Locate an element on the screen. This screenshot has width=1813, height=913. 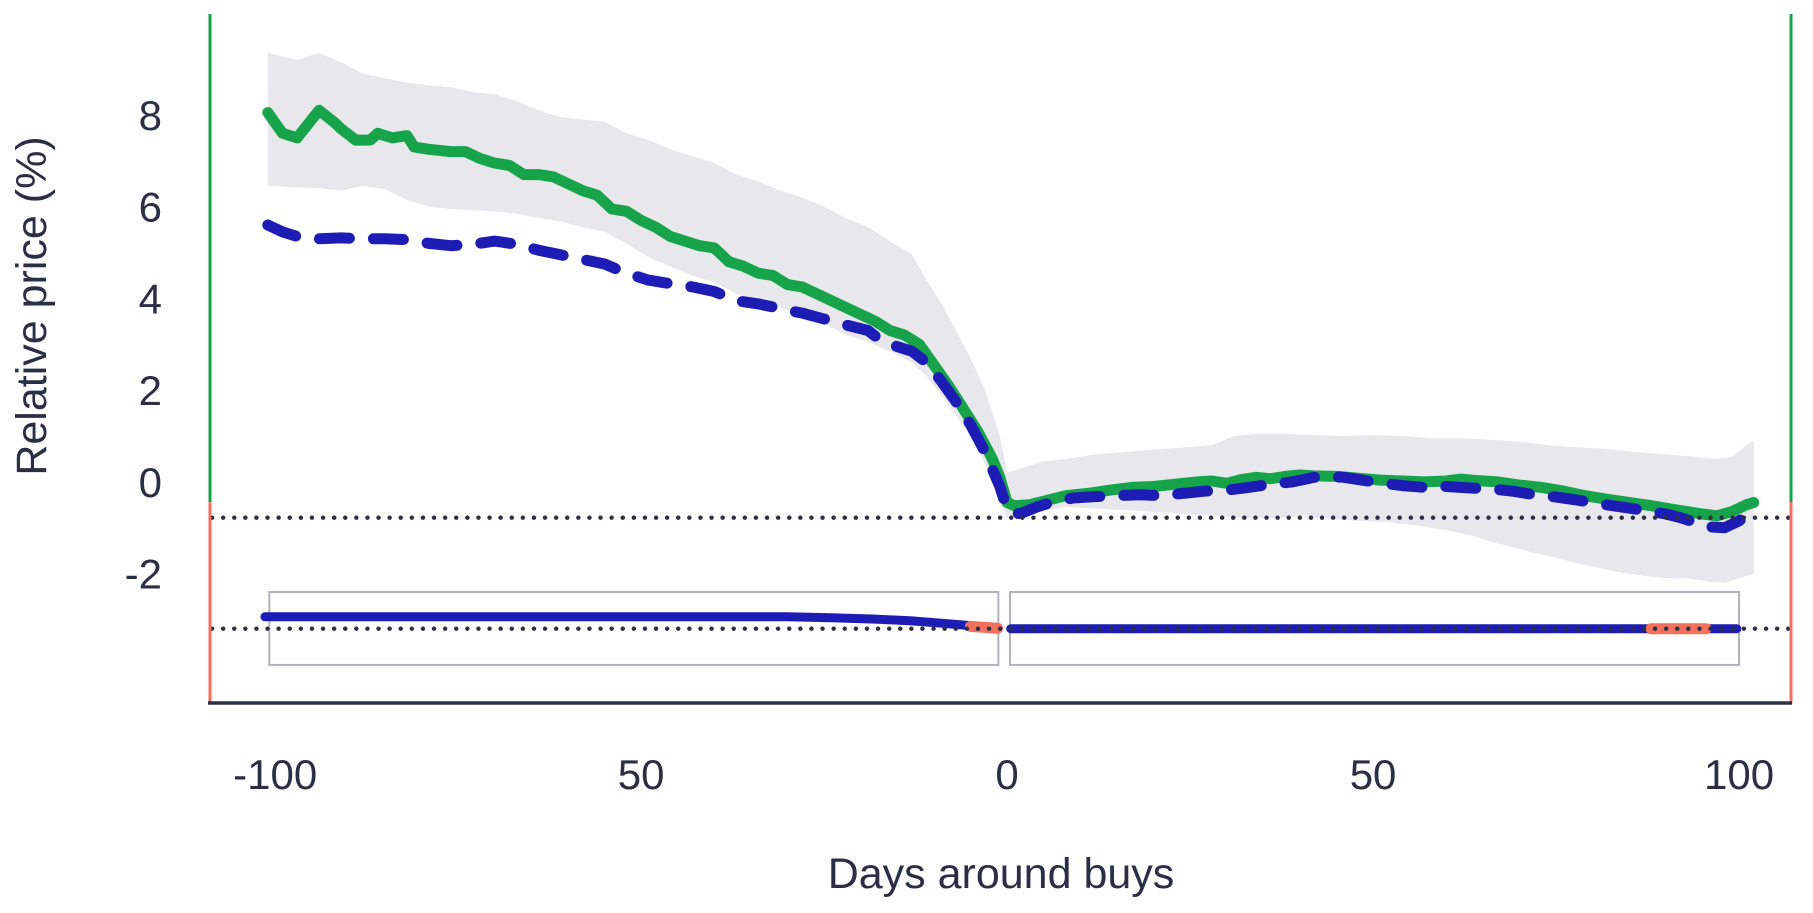
x-tick-label-100: 100 is located at coordinates (1739, 774).